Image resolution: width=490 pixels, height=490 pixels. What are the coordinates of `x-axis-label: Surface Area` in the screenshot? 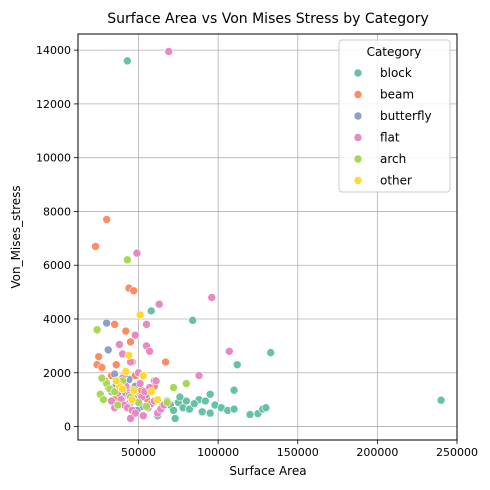 It's located at (267, 471).